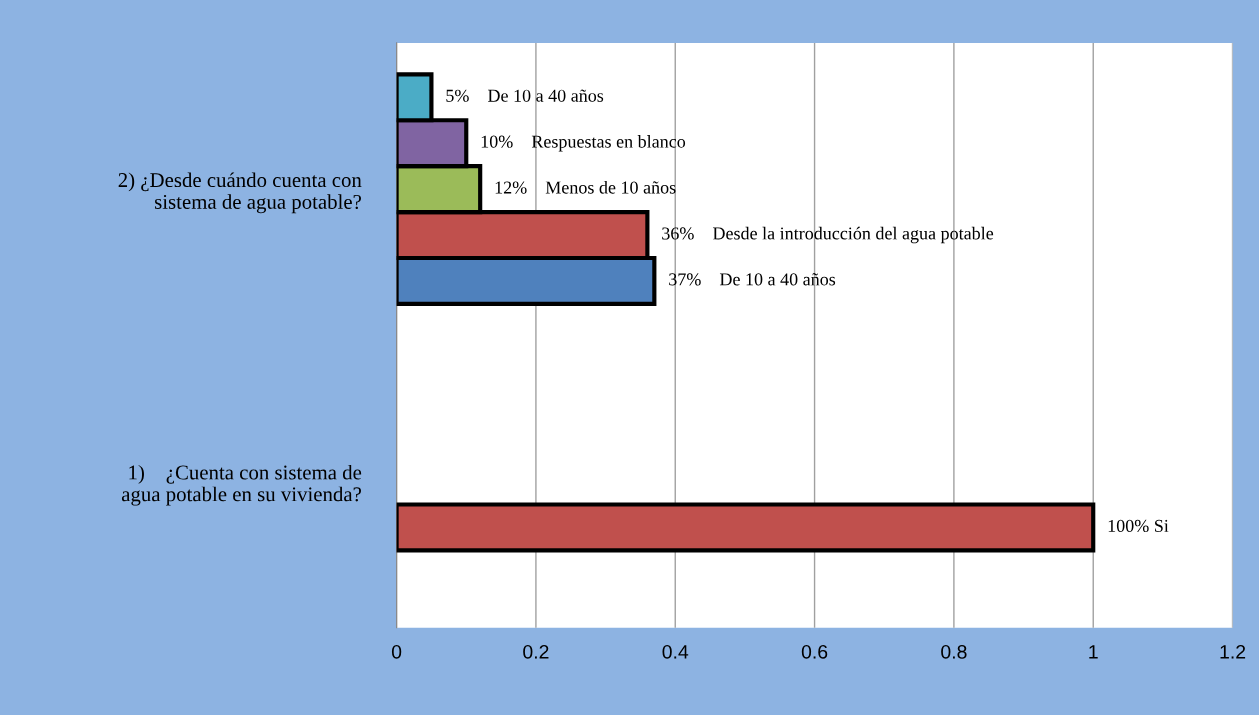 The height and width of the screenshot is (715, 1259). Describe the element at coordinates (1093, 652) in the screenshot. I see `x-tick-label: 1` at that location.